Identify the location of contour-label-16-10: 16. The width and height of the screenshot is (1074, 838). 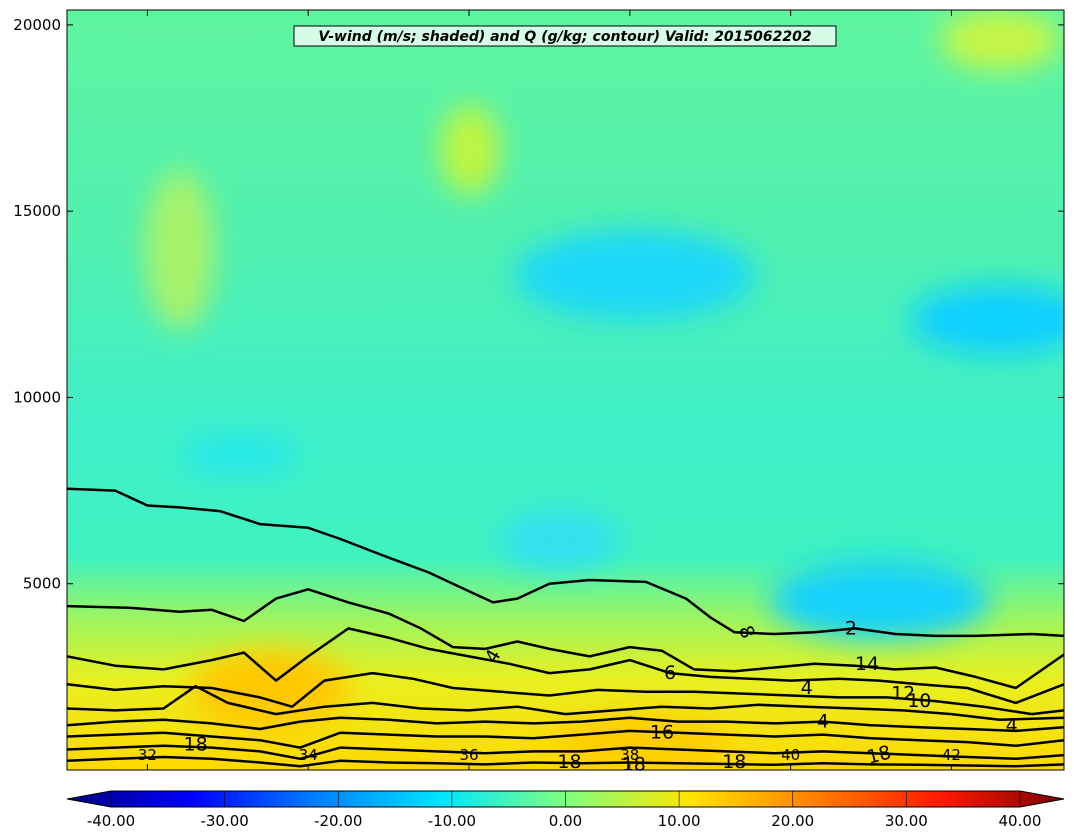
(662, 733).